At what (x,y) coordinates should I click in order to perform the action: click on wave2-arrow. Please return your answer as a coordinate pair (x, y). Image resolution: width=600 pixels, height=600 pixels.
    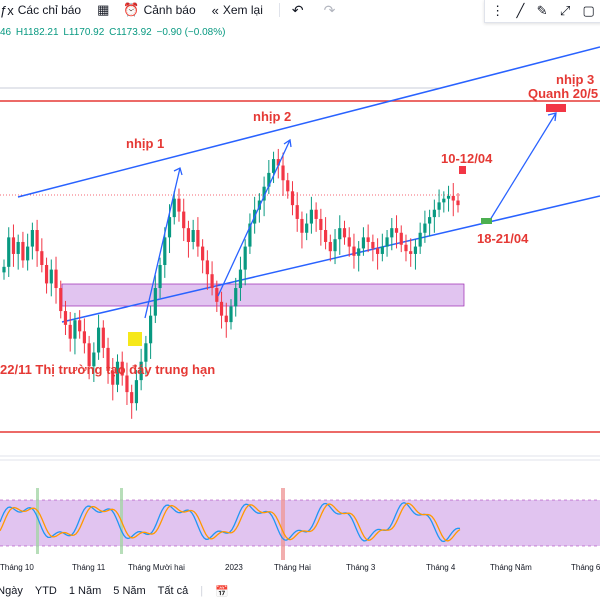
    Looking at the image, I should click on (254, 218).